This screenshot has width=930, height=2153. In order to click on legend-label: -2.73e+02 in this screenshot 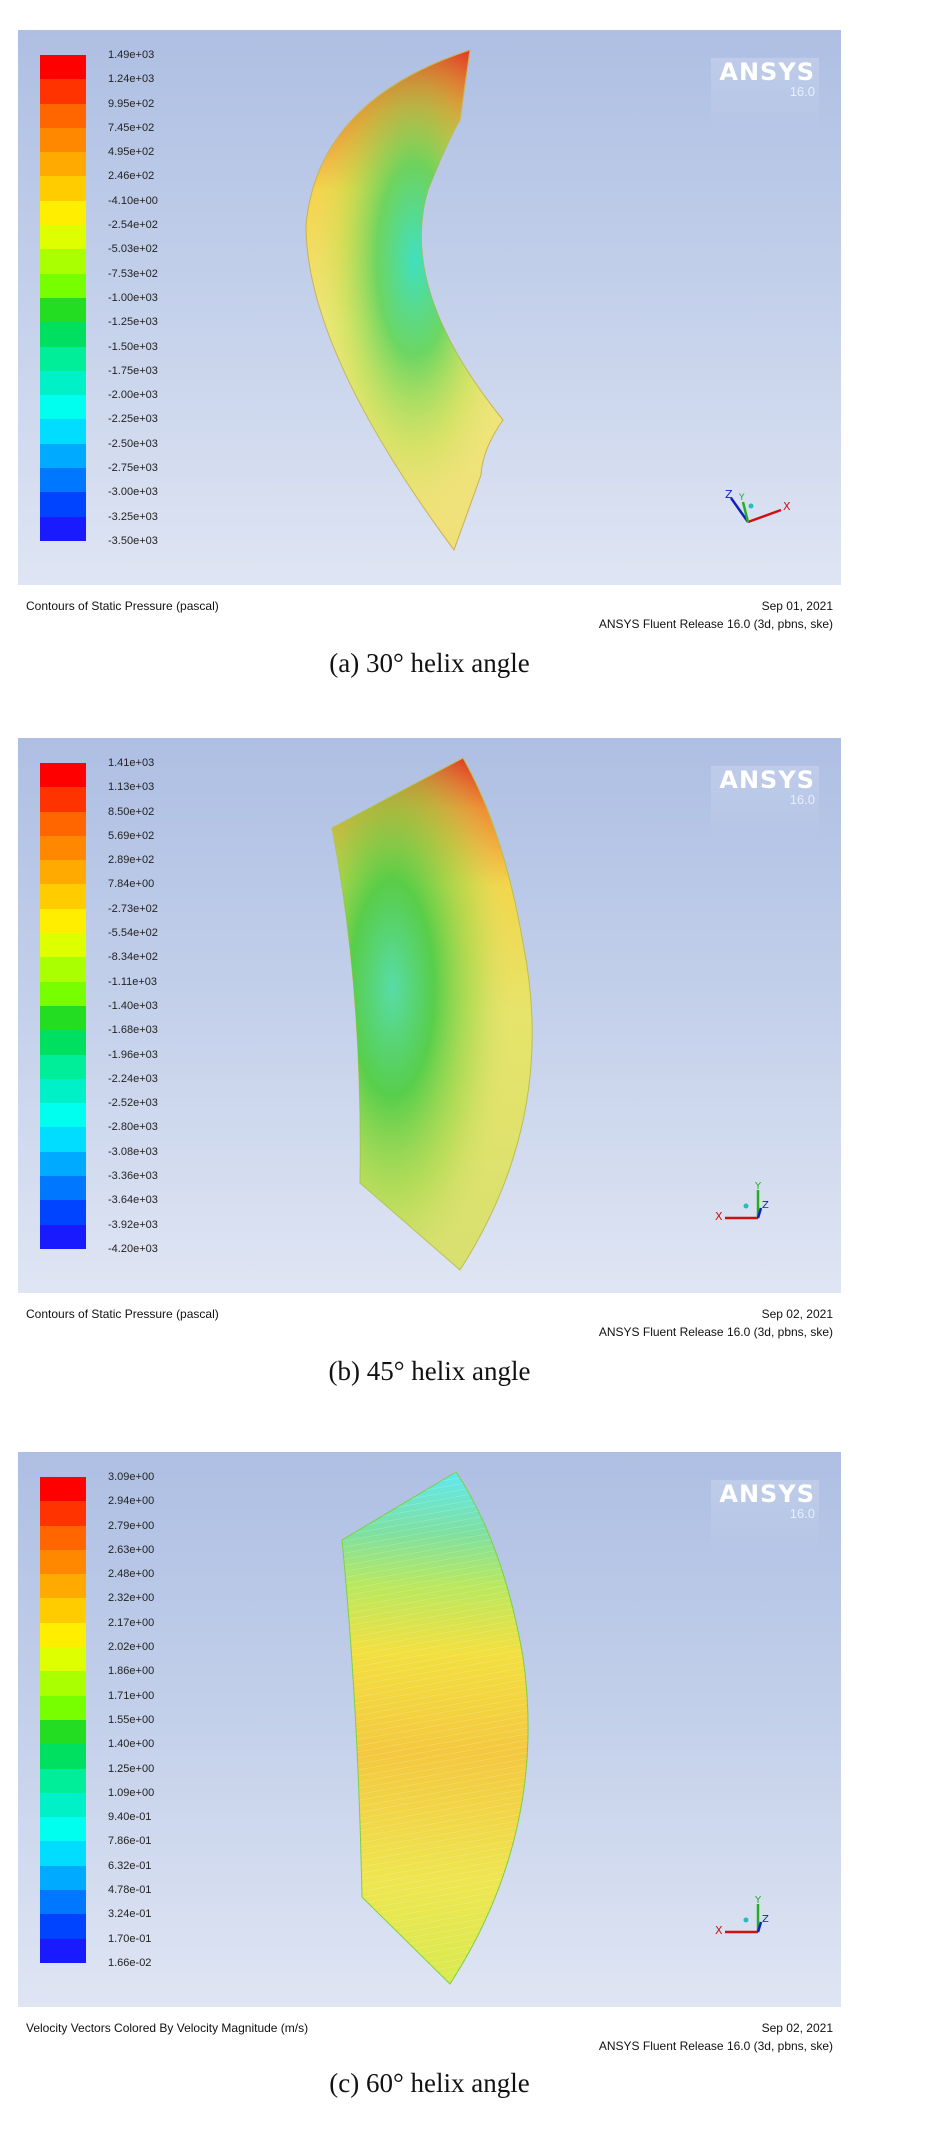, I will do `click(133, 908)`.